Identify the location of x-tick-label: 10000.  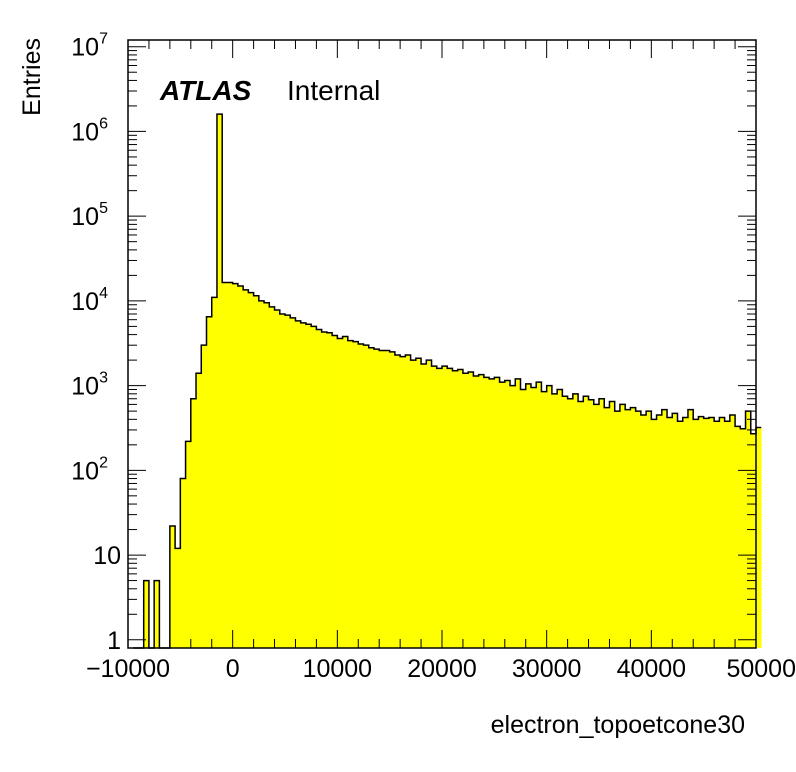
(338, 669).